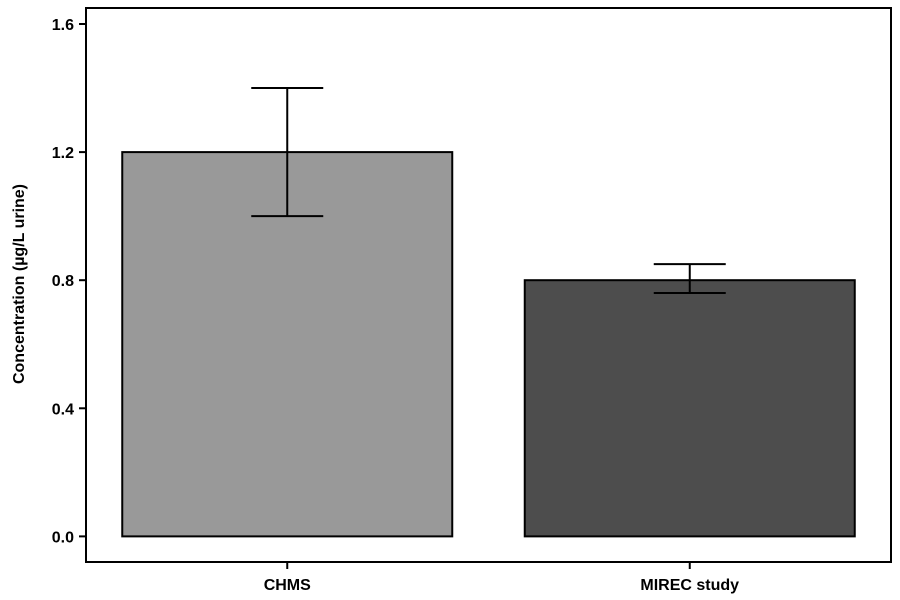  What do you see at coordinates (63, 409) in the screenshot?
I see `y-tick-label: 0.4` at bounding box center [63, 409].